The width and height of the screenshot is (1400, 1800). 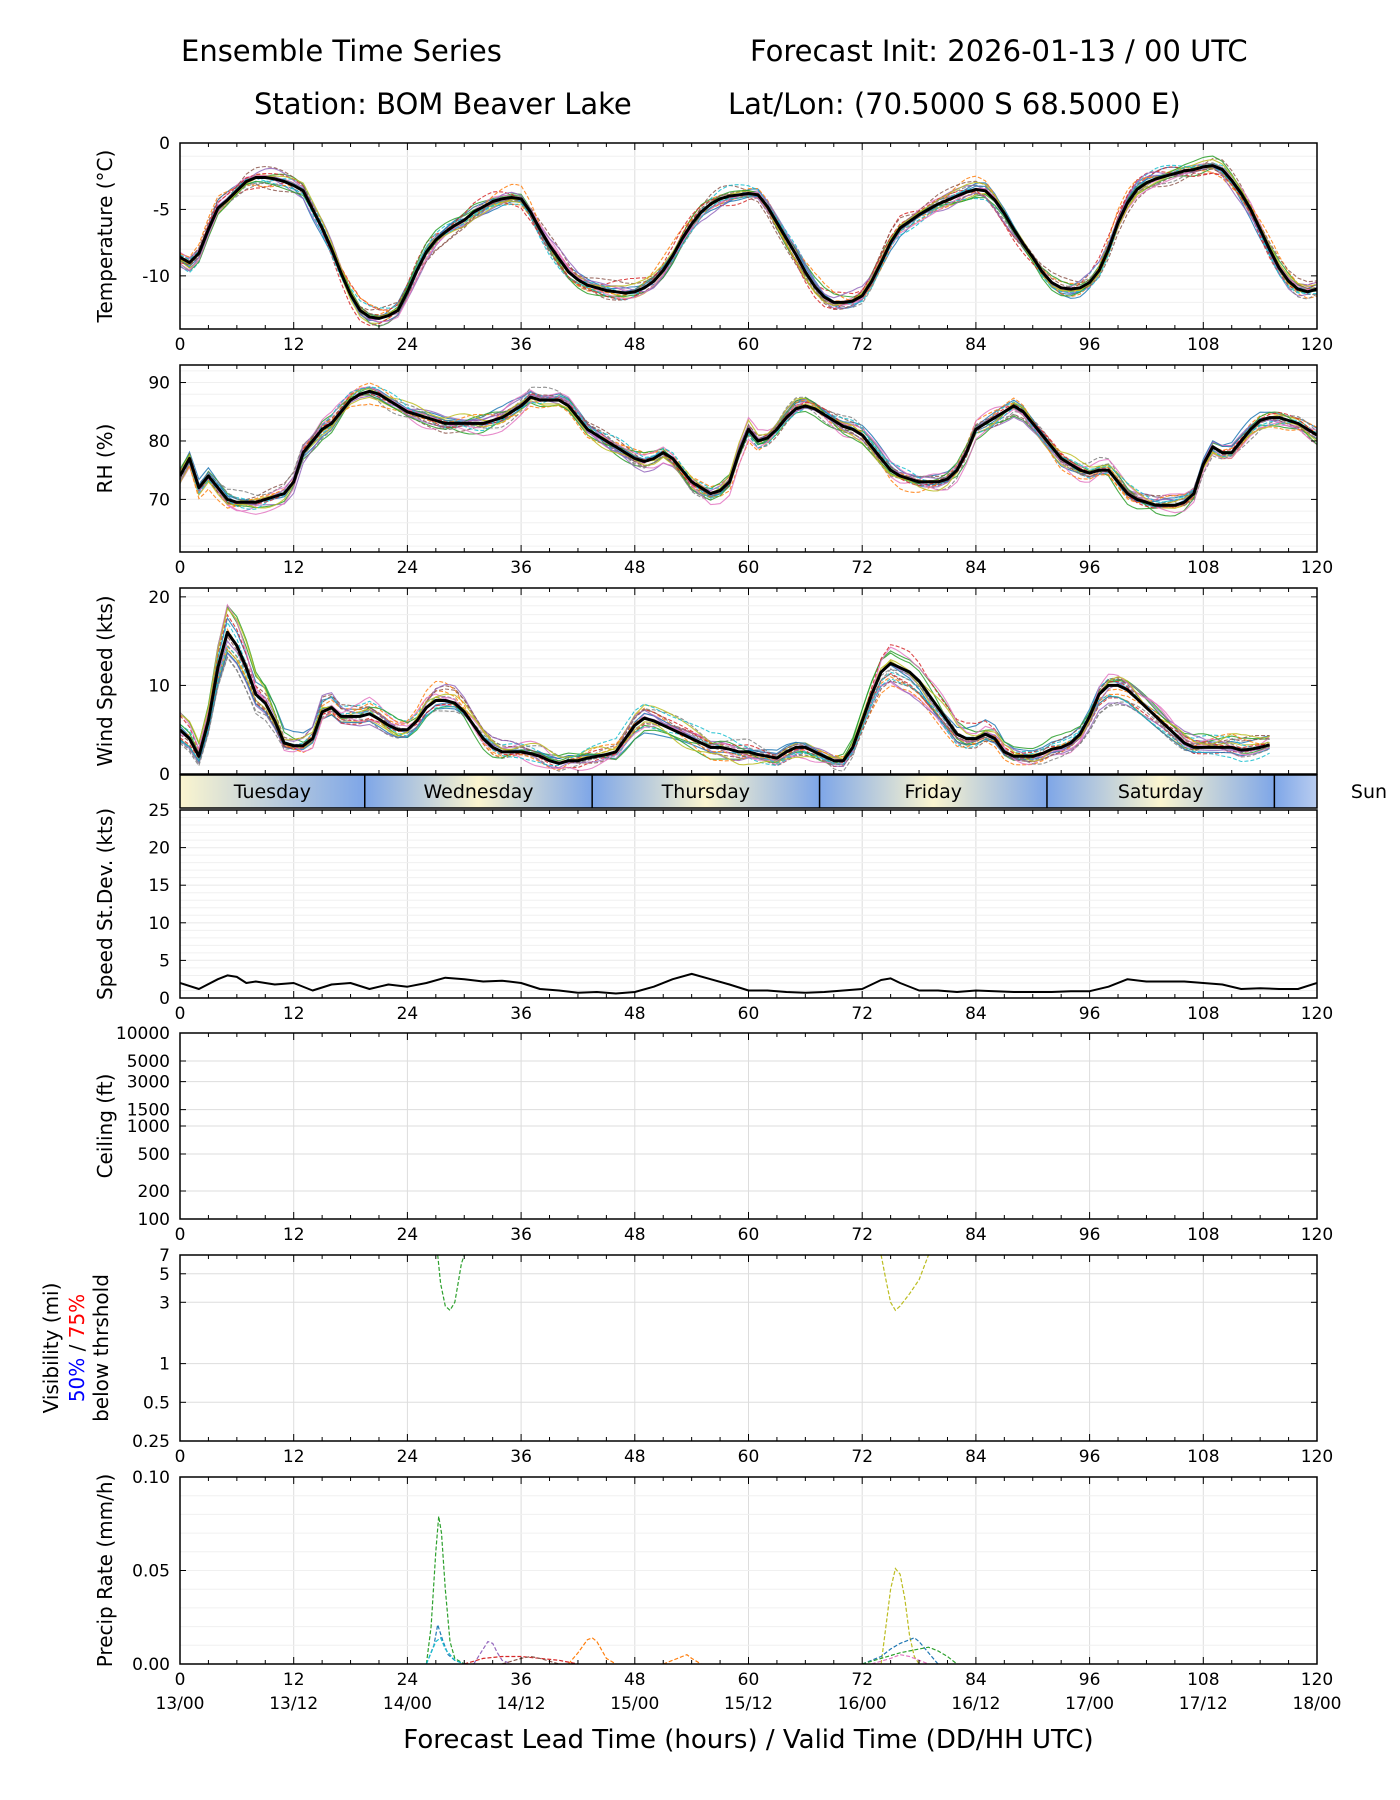 What do you see at coordinates (164, 1303) in the screenshot?
I see `visibility-ytick-label: 3` at bounding box center [164, 1303].